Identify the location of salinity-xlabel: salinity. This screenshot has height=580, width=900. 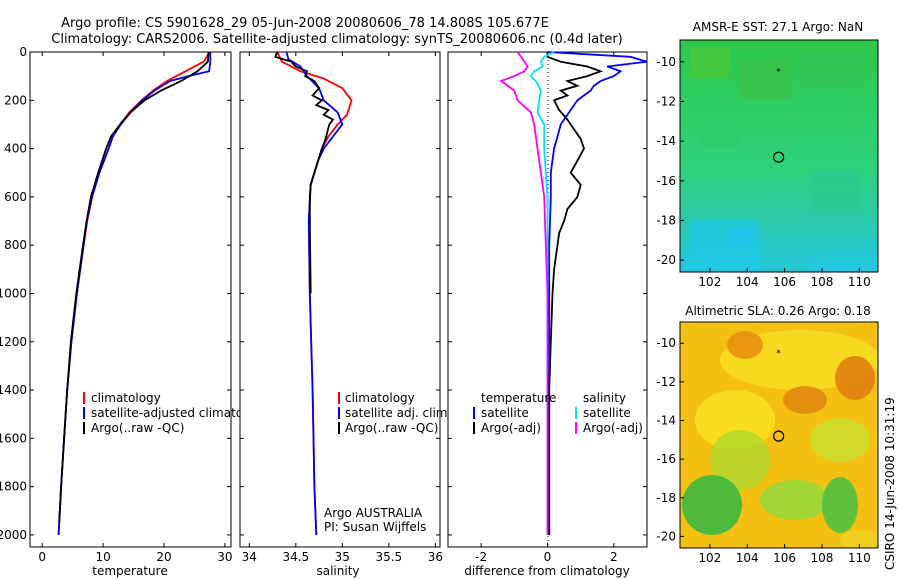
(337, 571).